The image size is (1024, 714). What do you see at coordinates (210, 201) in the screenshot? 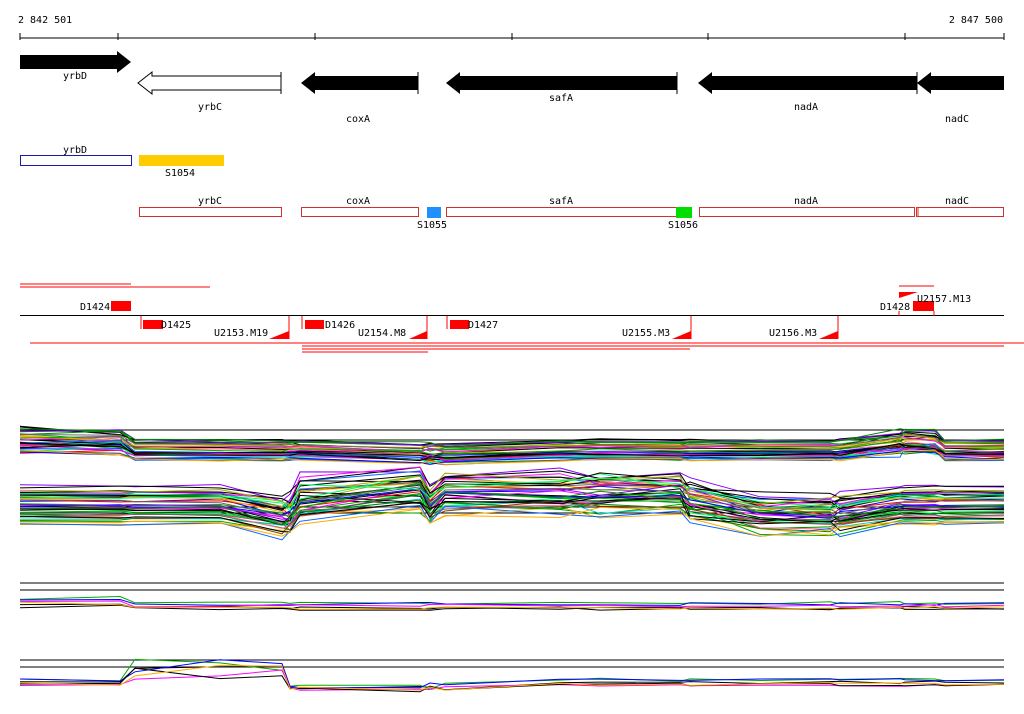
I see `annotation-label: yrbC` at bounding box center [210, 201].